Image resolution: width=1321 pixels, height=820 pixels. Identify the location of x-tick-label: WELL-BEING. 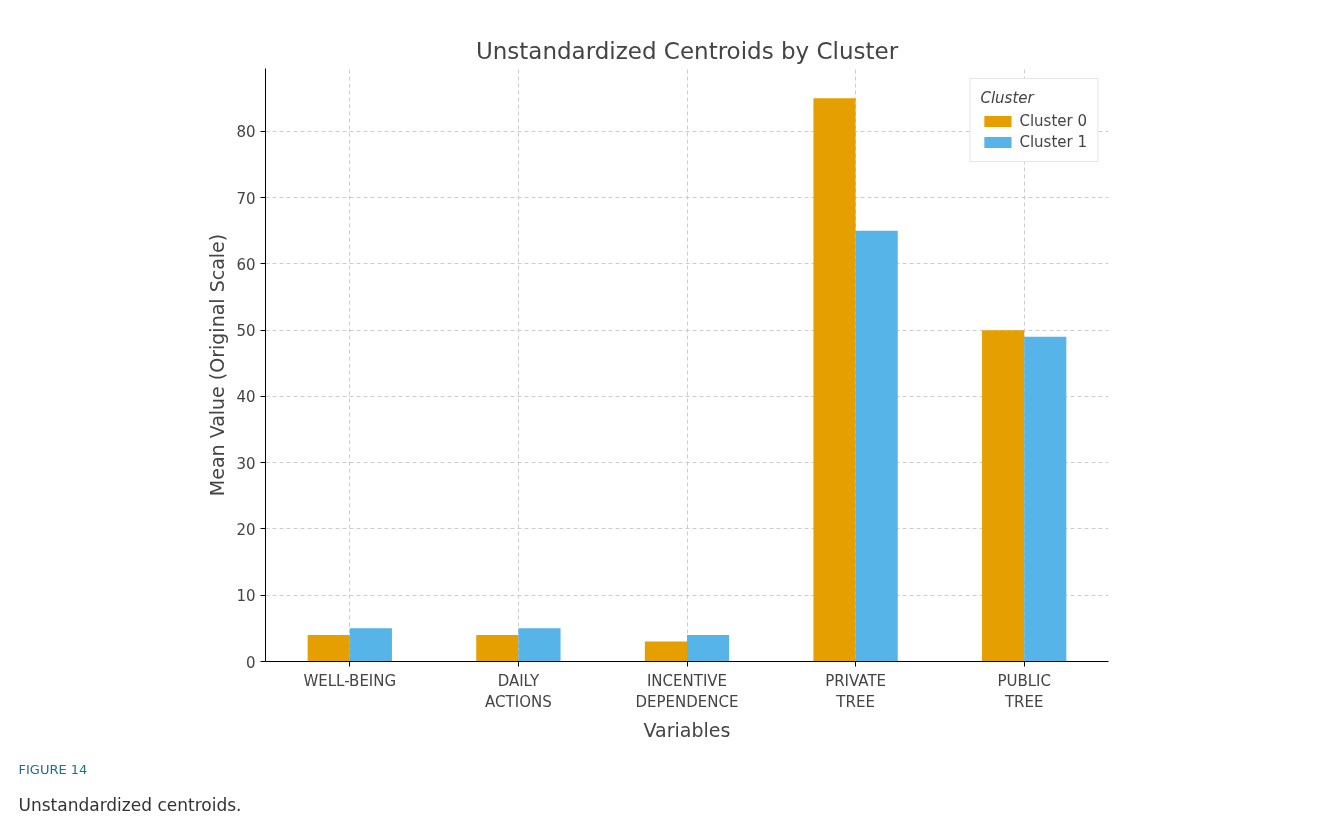
(350, 680).